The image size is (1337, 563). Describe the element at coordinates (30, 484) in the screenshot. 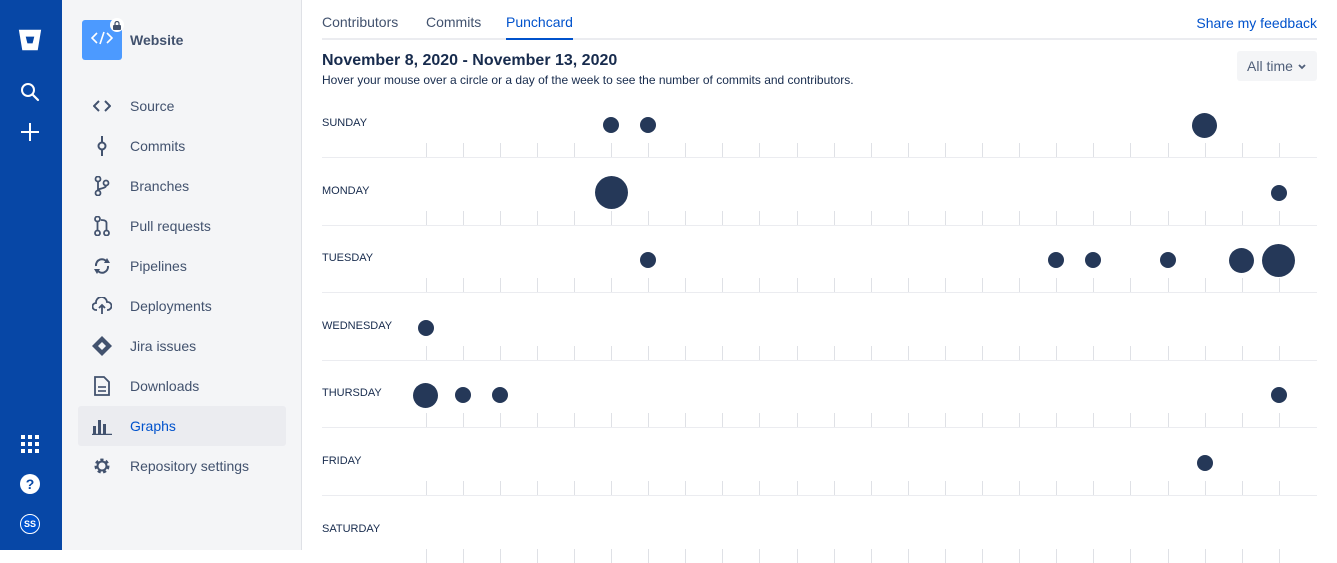

I see `help-icon: ?` at that location.